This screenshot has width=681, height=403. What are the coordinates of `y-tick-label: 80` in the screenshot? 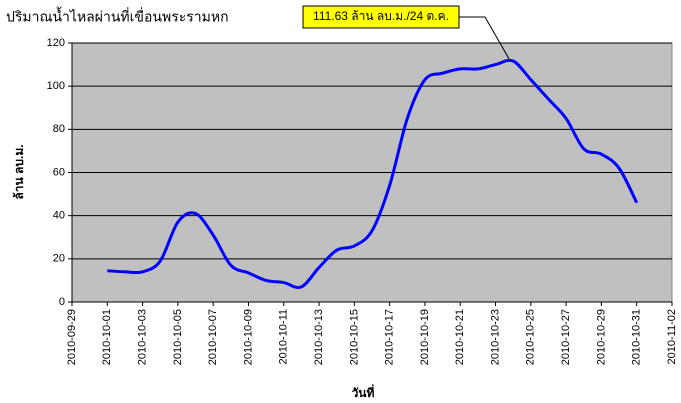 It's located at (59, 129).